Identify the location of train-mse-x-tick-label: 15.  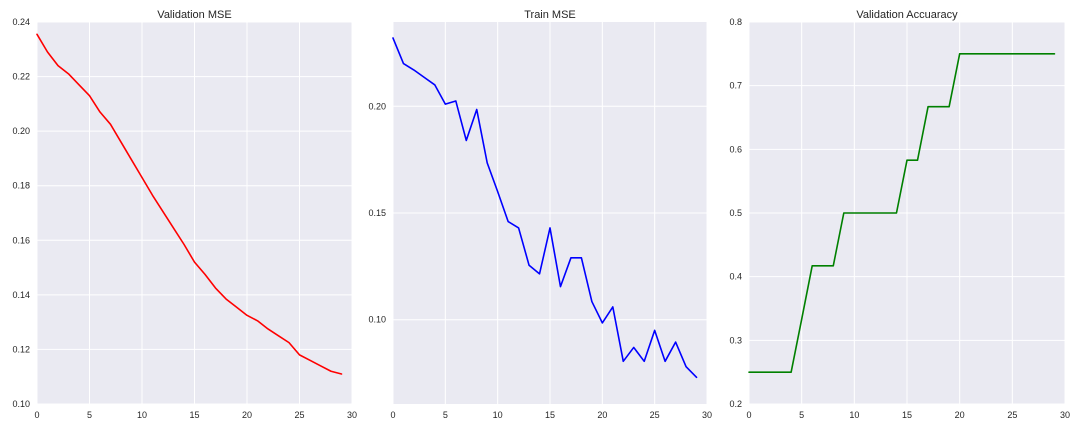
(550, 415).